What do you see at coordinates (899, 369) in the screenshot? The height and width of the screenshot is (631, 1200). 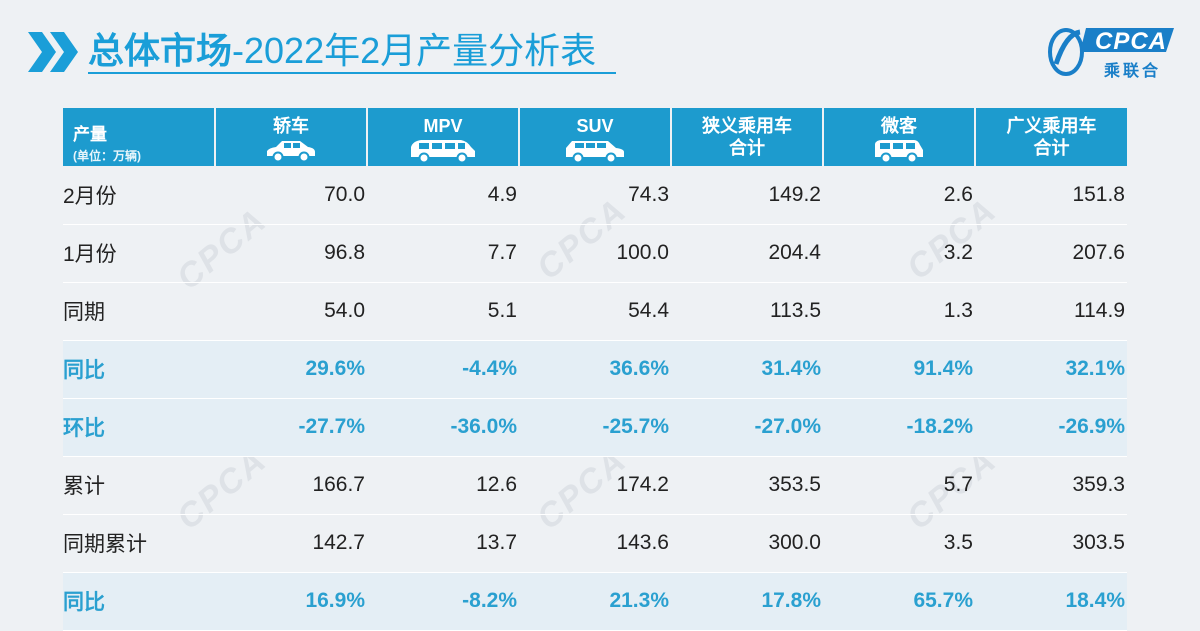 I see `table-cell: 91.4%` at bounding box center [899, 369].